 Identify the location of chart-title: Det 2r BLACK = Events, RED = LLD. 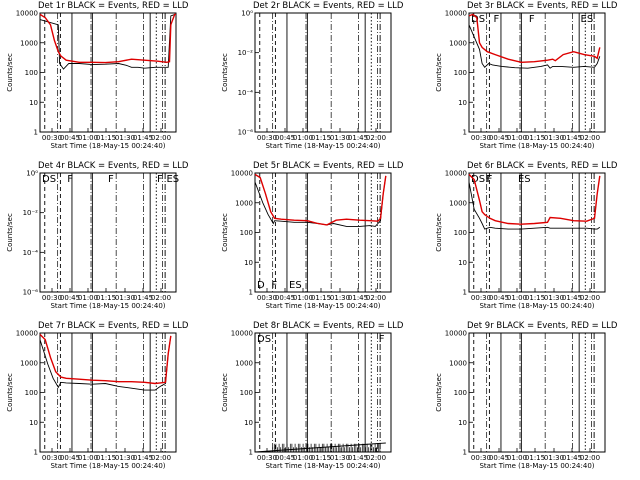
(328, 6).